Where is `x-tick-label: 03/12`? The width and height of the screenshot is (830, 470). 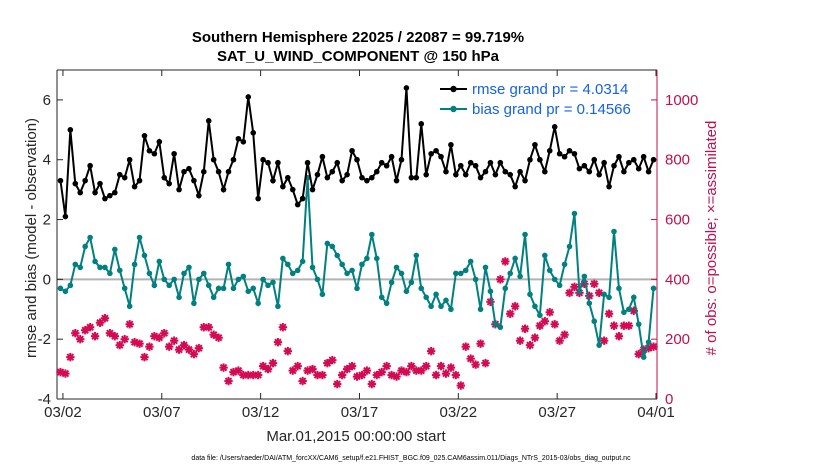
x-tick-label: 03/12 is located at coordinates (261, 412).